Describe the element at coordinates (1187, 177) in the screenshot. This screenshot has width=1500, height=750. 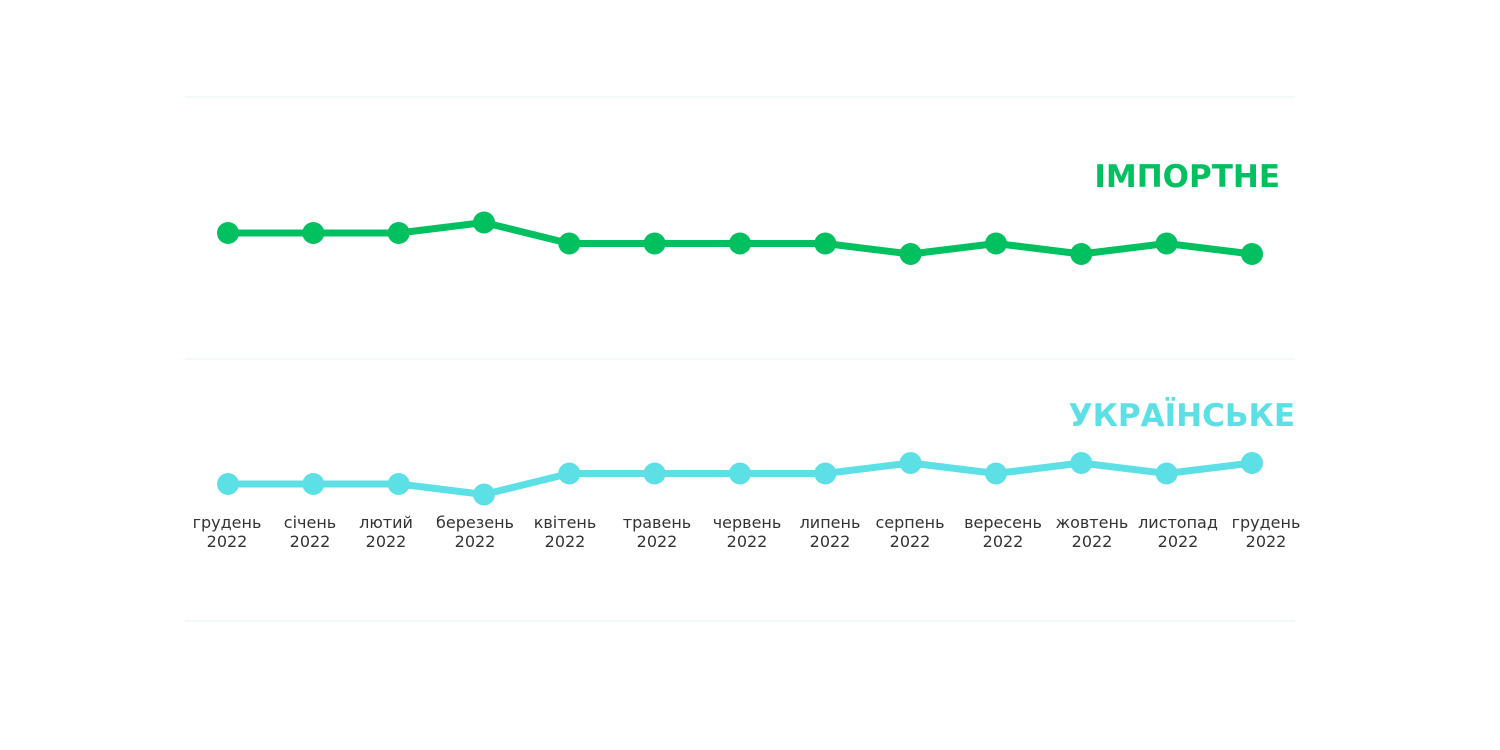
I see `series-label-importne: ІМПОРТНЕ` at that location.